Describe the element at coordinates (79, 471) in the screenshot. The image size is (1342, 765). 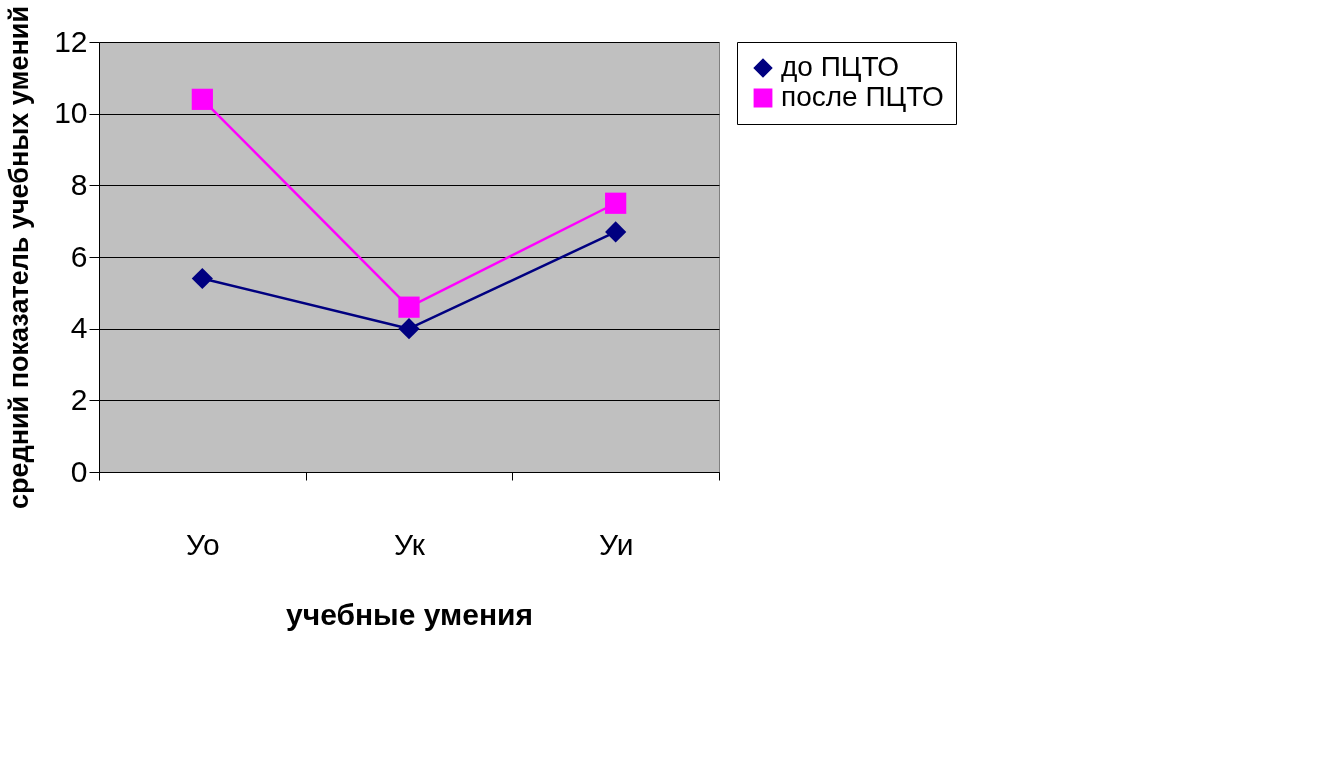
I see `y-tick-label: 0` at that location.